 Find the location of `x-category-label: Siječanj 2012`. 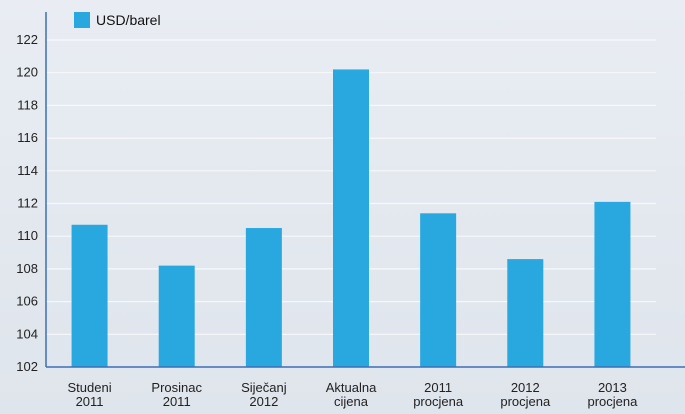

x-category-label: Siječanj 2012 is located at coordinates (264, 394).